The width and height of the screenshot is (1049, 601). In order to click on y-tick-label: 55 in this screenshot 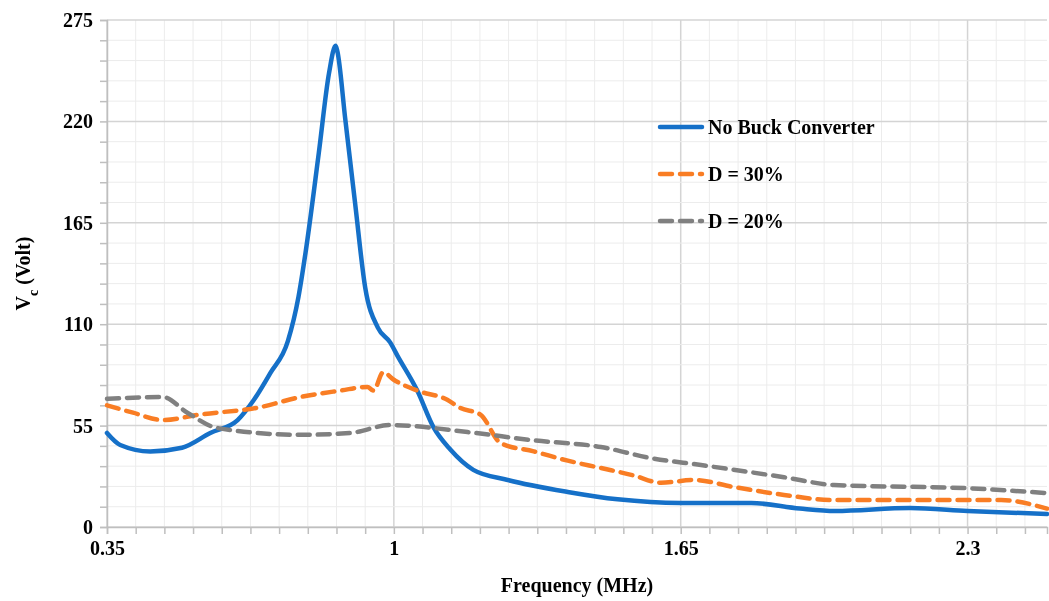, I will do `click(83, 425)`.